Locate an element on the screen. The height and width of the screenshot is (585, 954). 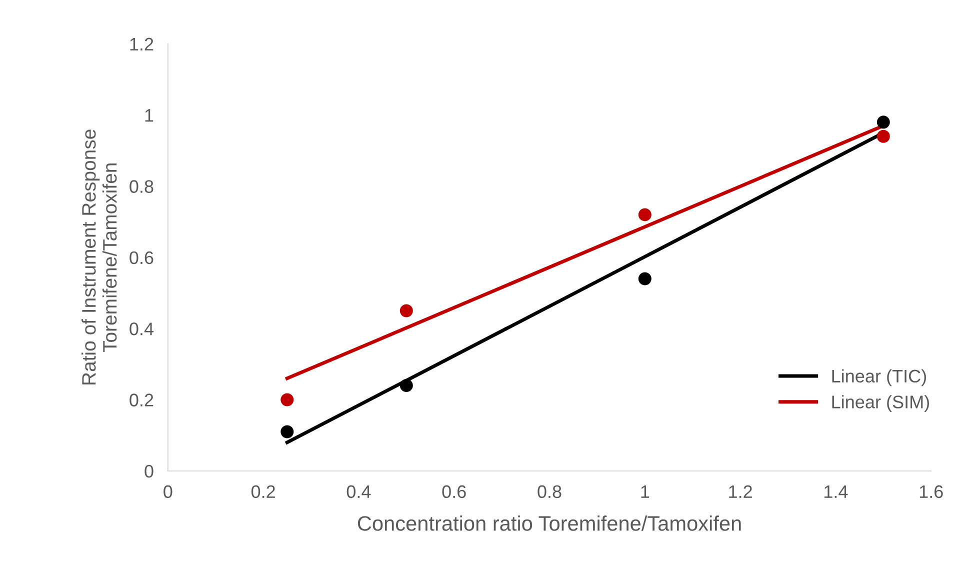
x-tick-label: 1.2 is located at coordinates (740, 491).